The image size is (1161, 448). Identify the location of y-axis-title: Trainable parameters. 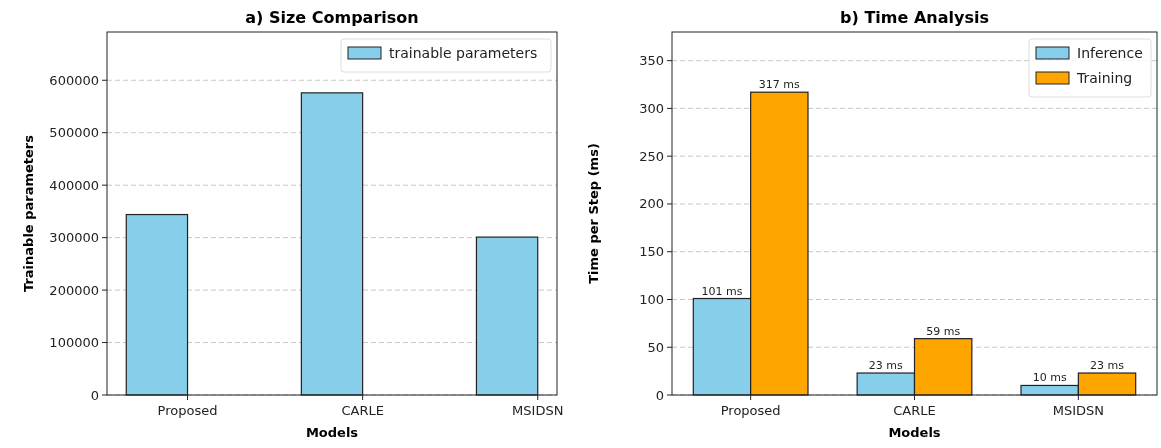
(28, 213).